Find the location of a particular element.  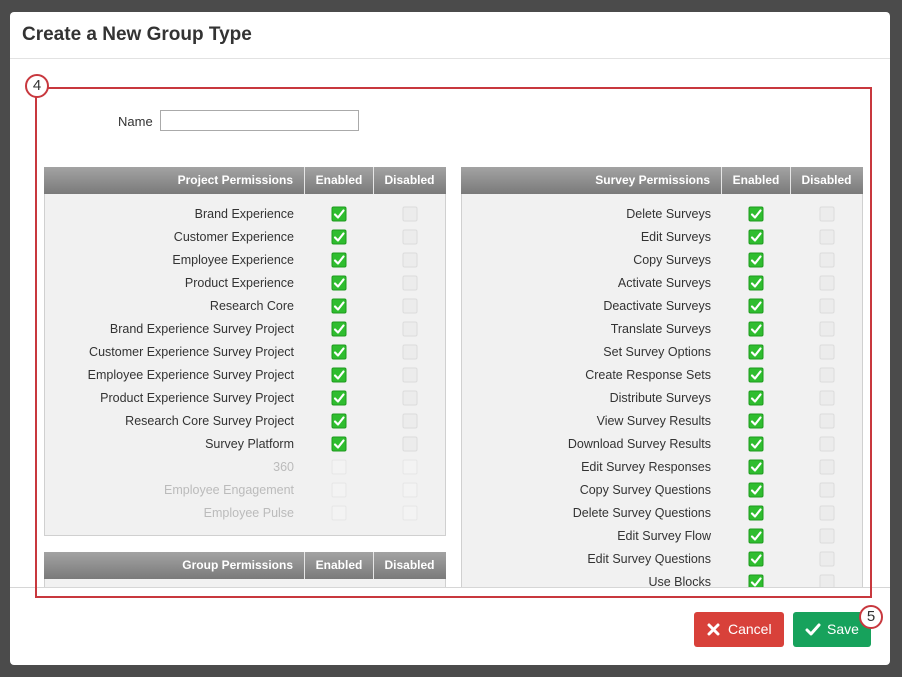

permission-label: Customer Experience is located at coordinates (233, 237).